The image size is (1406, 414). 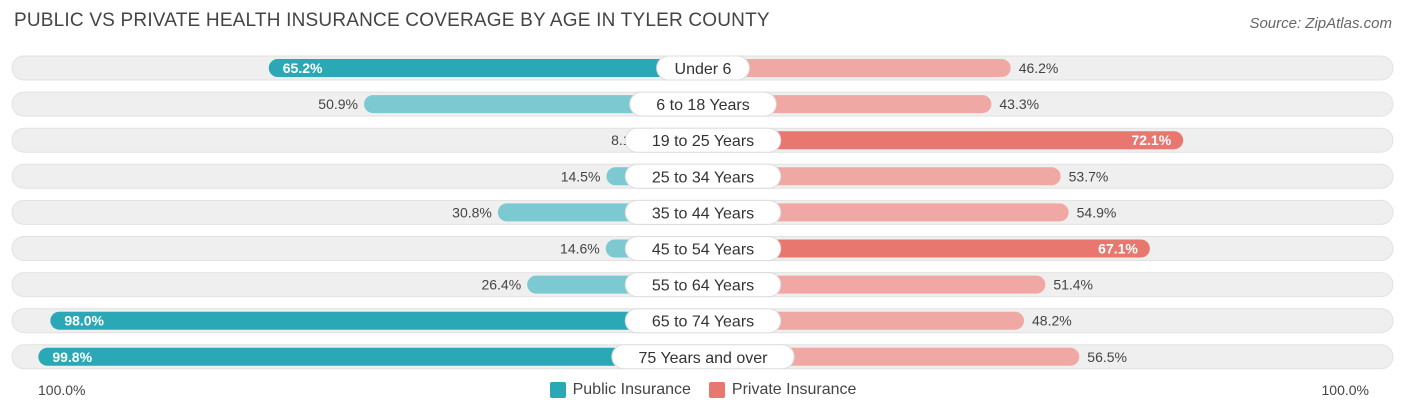 What do you see at coordinates (1089, 176) in the screenshot?
I see `value-label-private: 53.7%` at bounding box center [1089, 176].